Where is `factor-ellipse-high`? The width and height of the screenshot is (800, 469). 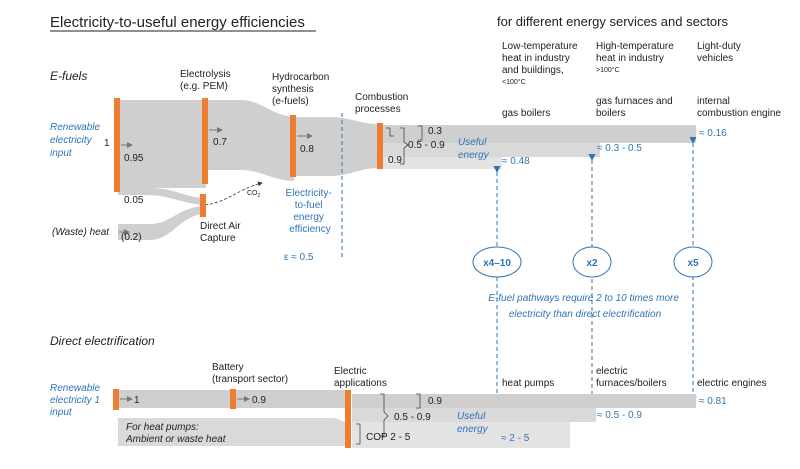 factor-ellipse-high is located at coordinates (592, 262).